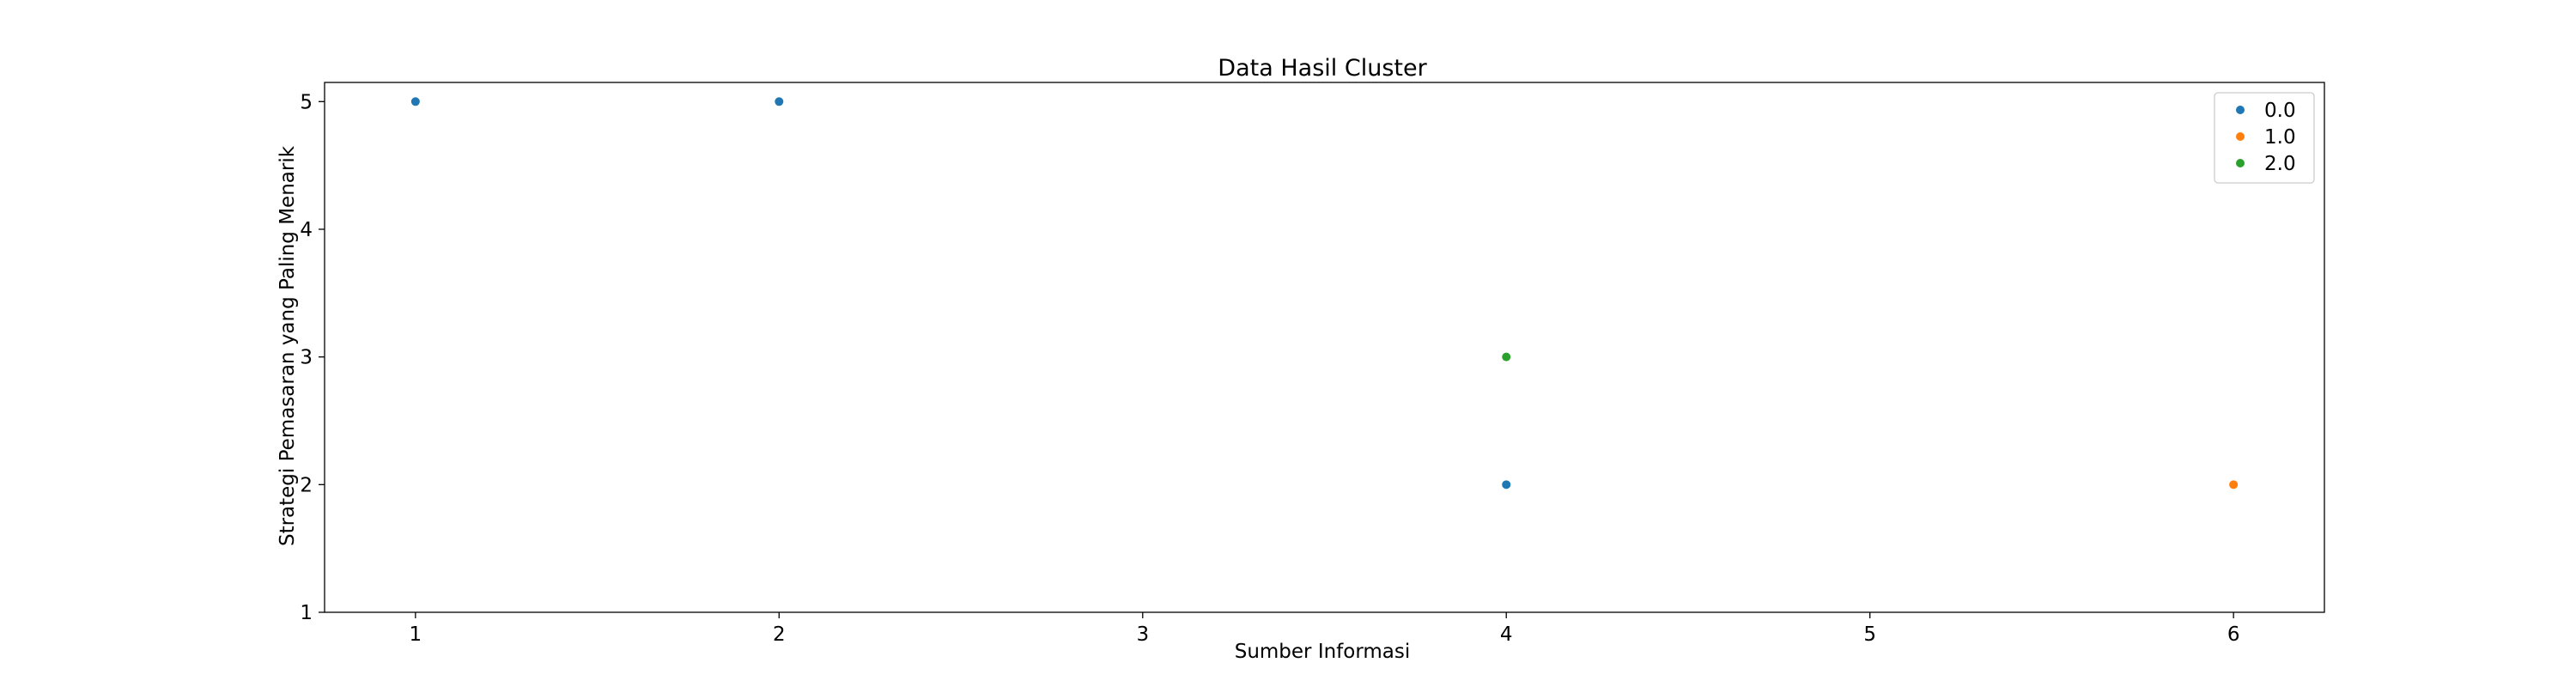 Image resolution: width=2576 pixels, height=687 pixels. Describe the element at coordinates (416, 634) in the screenshot. I see `x-tick-label: 1` at that location.